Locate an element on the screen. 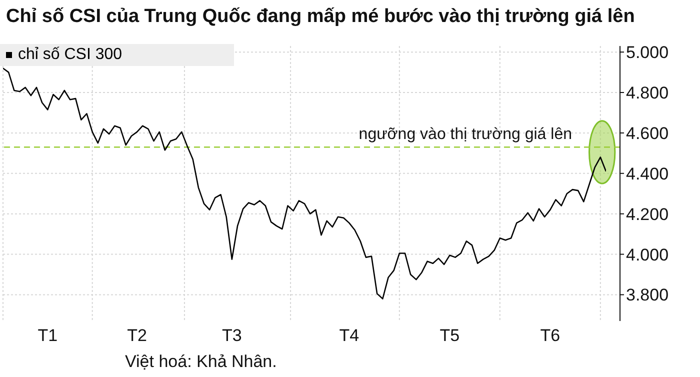  y-tick-label: 4.000 is located at coordinates (647, 254).